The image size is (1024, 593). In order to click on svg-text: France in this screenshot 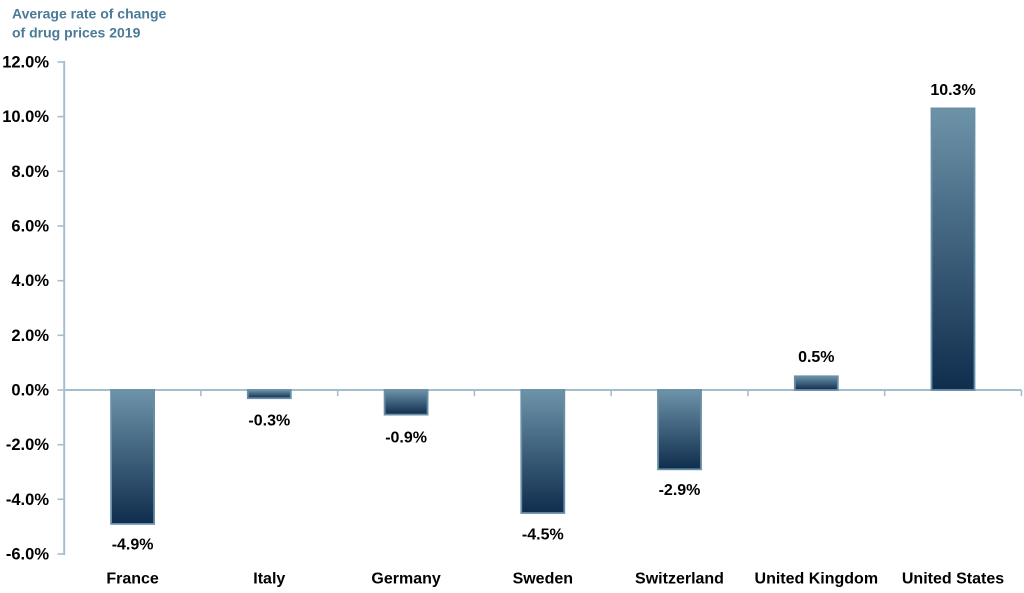, I will do `click(132, 579)`.